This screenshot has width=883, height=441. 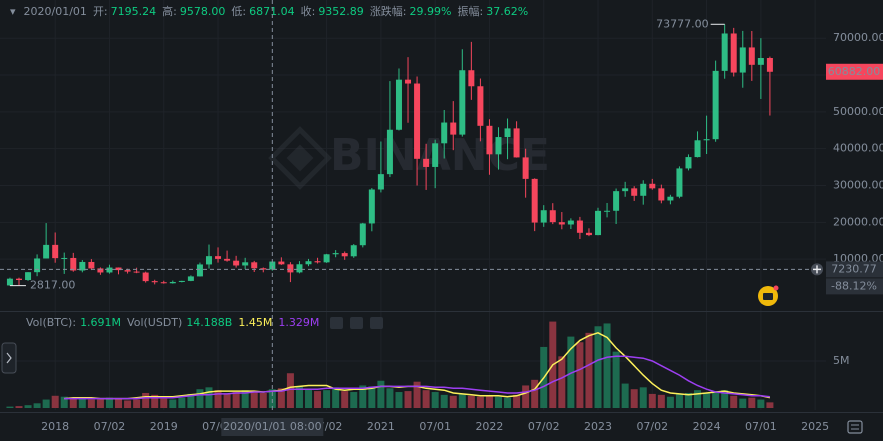 What do you see at coordinates (100, 322) in the screenshot?
I see `legend-value: 1.691M` at bounding box center [100, 322].